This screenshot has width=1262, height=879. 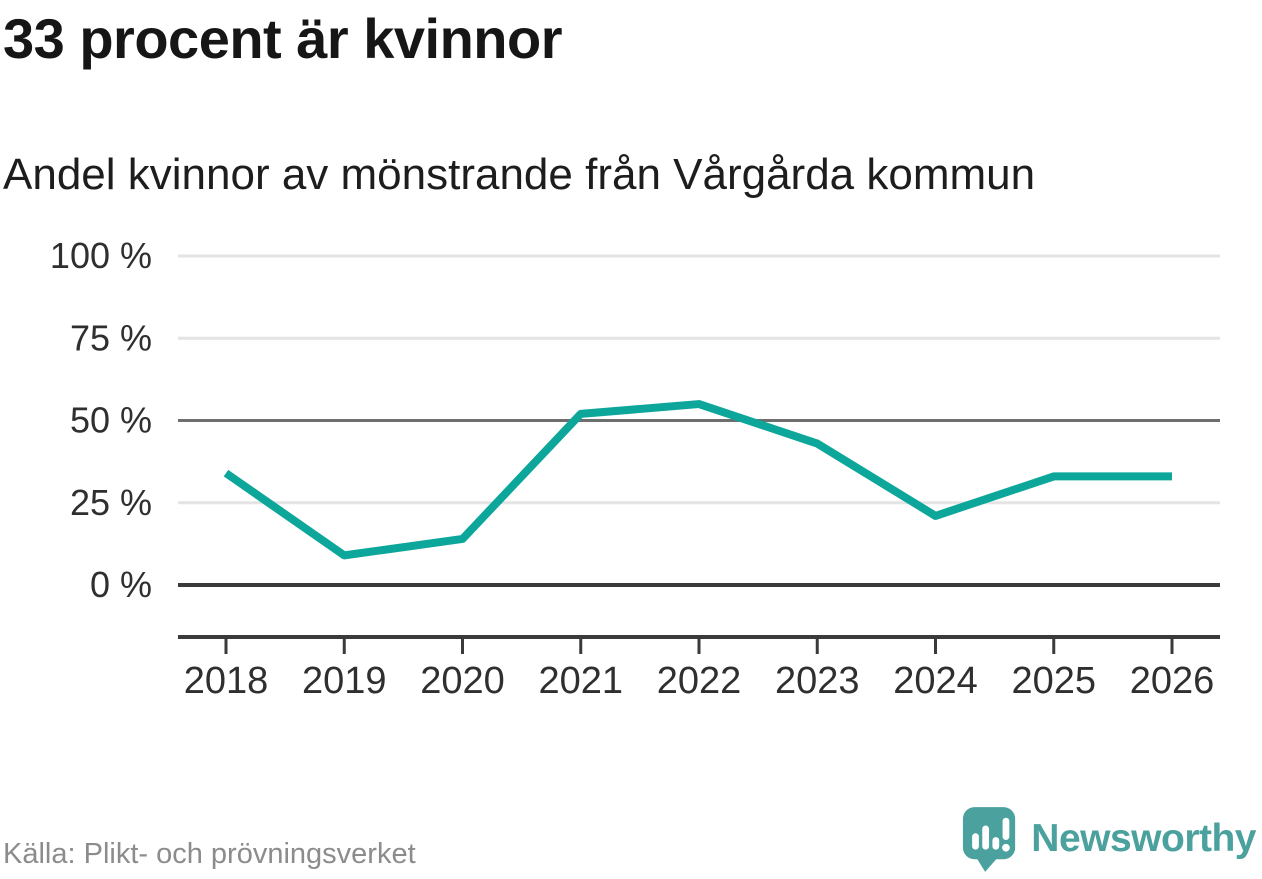 What do you see at coordinates (111, 502) in the screenshot?
I see `y-axis-label: 25 %` at bounding box center [111, 502].